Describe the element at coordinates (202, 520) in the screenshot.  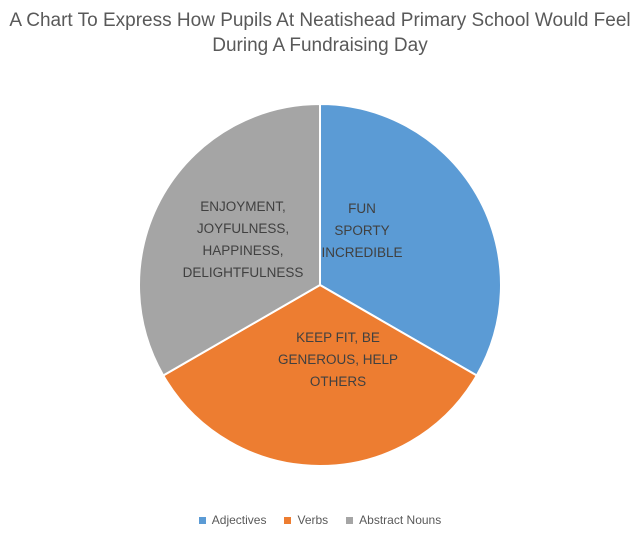
I see `legend-swatch-adjectives` at that location.